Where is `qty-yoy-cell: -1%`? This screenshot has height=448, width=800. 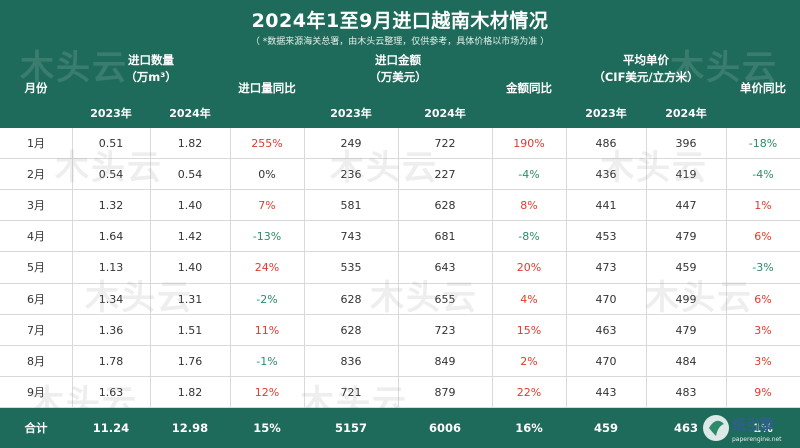
qty-yoy-cell: -1% is located at coordinates (267, 361).